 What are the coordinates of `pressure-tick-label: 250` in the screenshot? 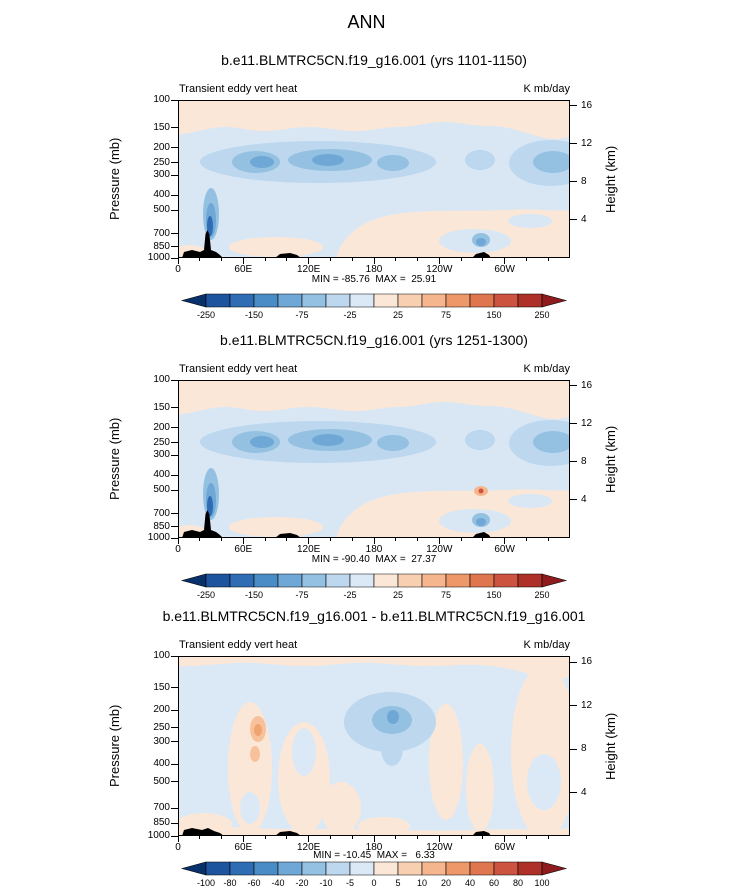 It's located at (161, 442).